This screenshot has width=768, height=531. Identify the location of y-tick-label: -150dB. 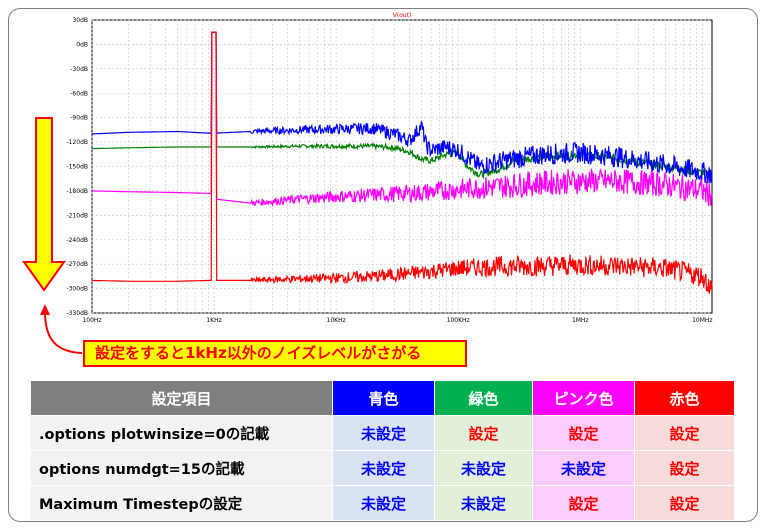
(77, 167).